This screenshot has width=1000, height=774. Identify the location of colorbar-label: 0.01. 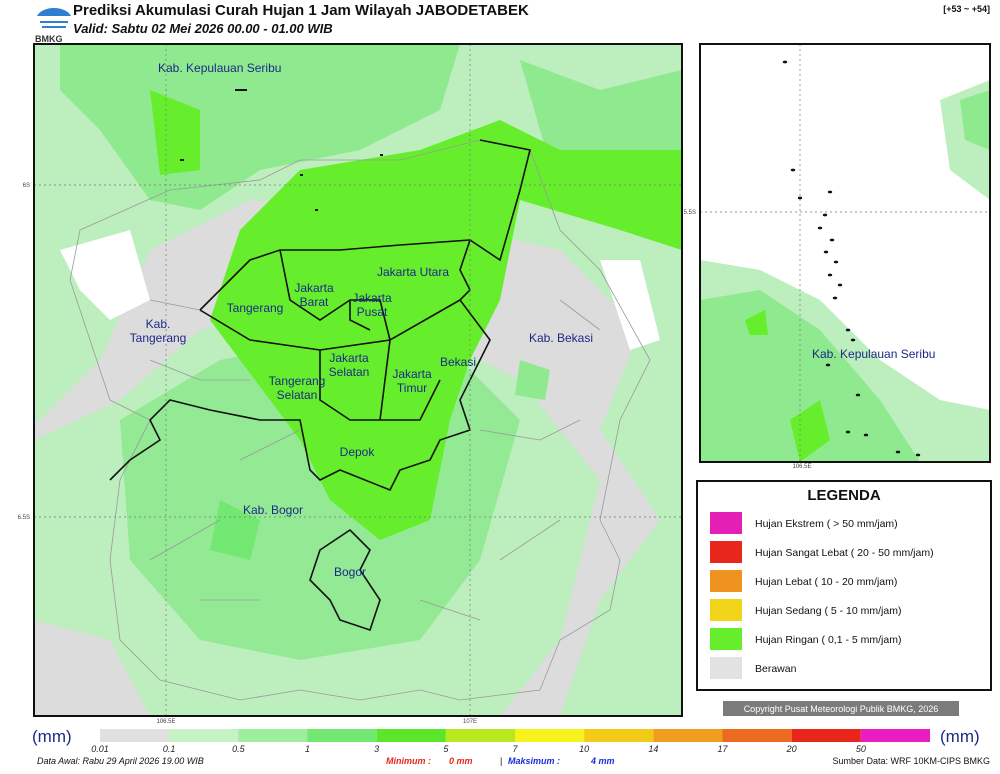
(100, 749).